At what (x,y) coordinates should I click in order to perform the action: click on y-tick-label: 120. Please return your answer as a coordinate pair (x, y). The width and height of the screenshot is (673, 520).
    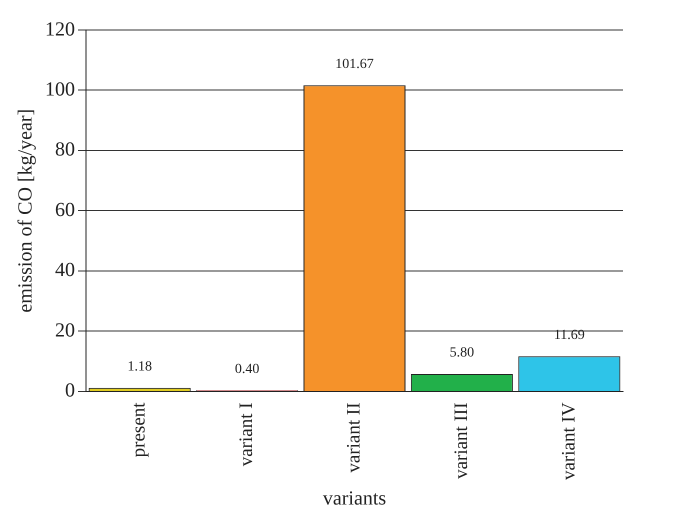
    Looking at the image, I should click on (60, 29).